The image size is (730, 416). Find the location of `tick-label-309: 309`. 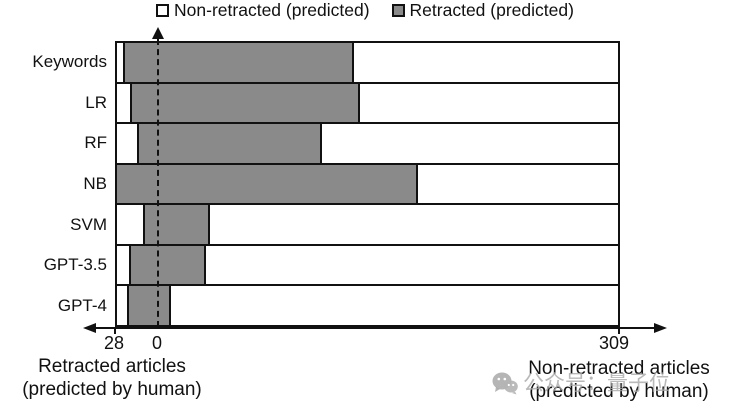

tick-label-309: 309 is located at coordinates (614, 343).